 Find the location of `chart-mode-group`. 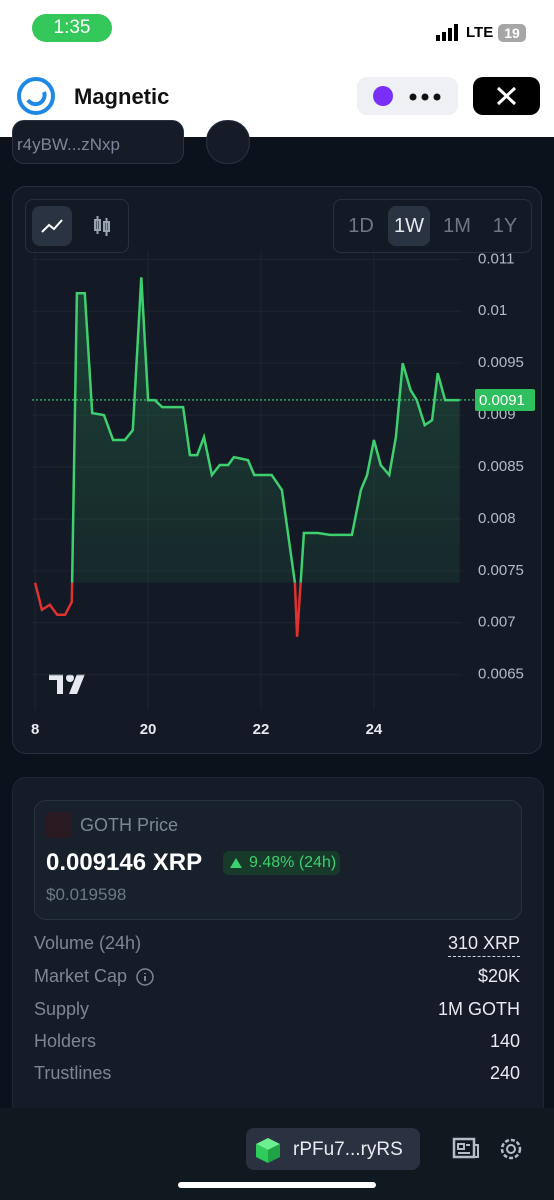

chart-mode-group is located at coordinates (77, 226).